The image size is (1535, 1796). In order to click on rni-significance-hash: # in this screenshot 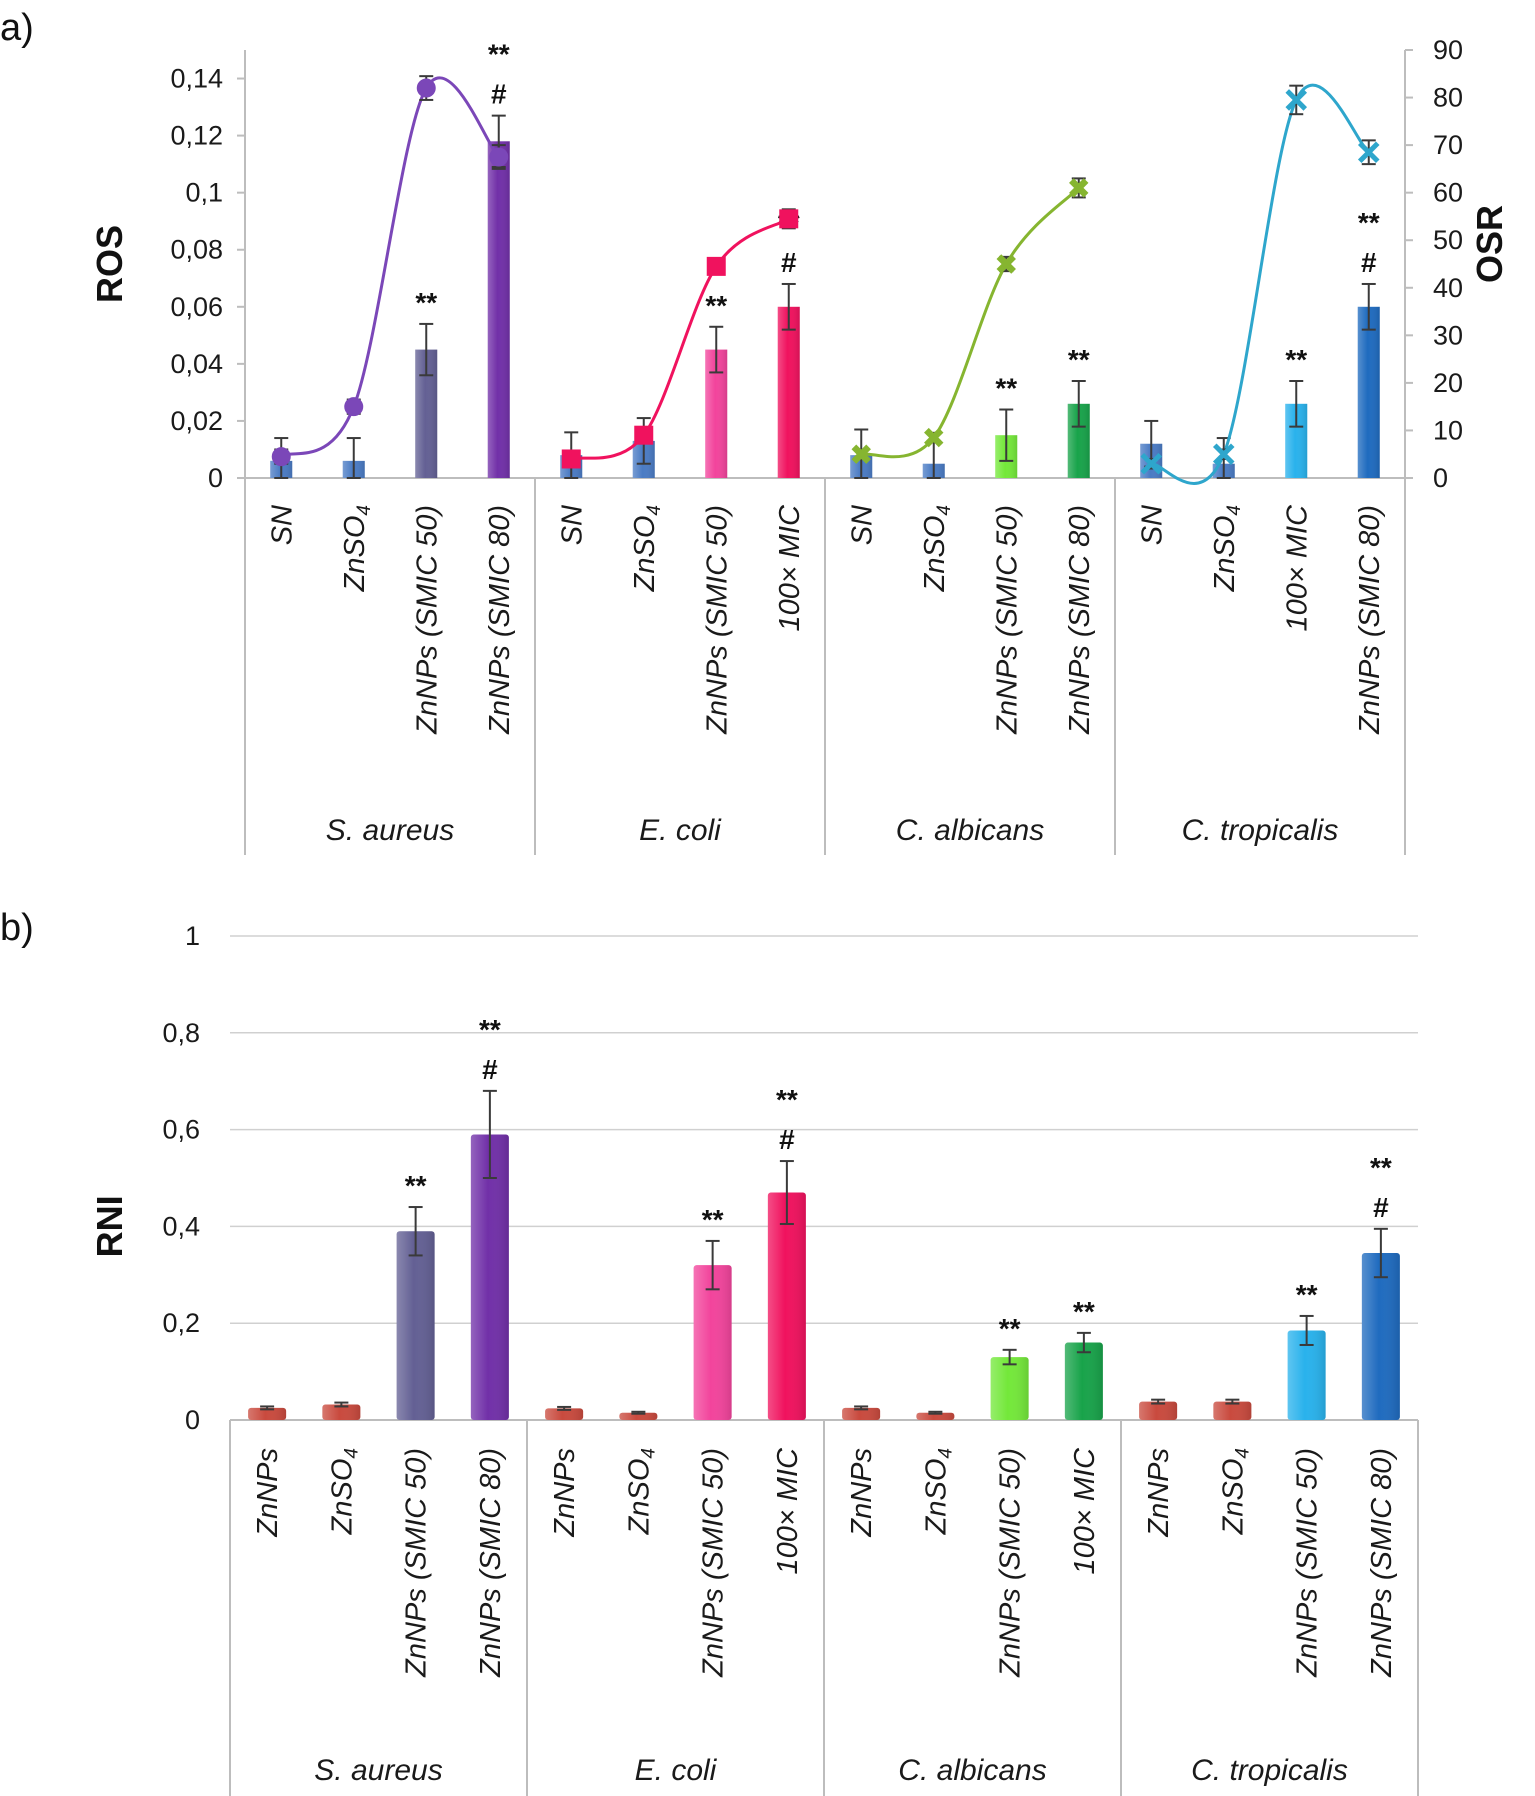, I will do `click(1381, 1207)`.